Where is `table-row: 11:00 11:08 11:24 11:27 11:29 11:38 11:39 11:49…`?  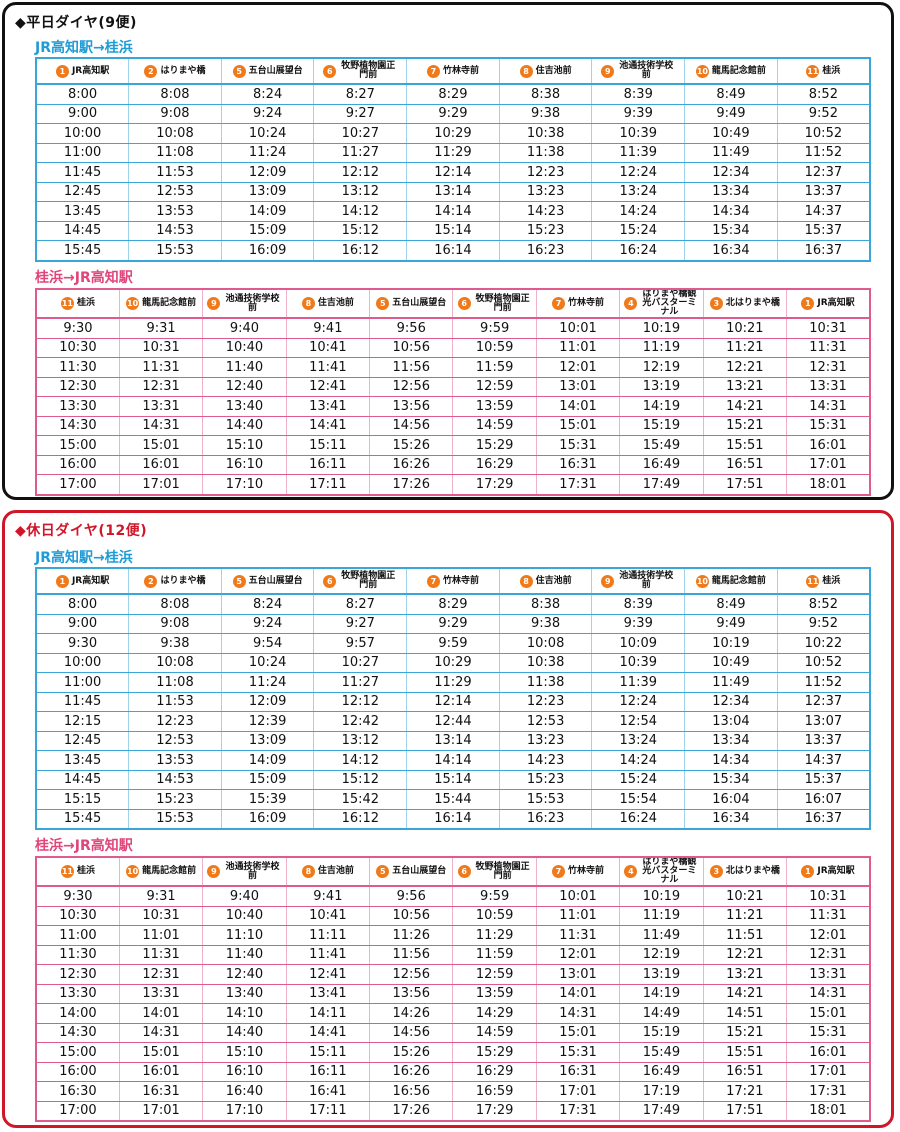 table-row: 11:00 11:08 11:24 11:27 11:29 11:38 11:39 11:49… is located at coordinates (453, 153).